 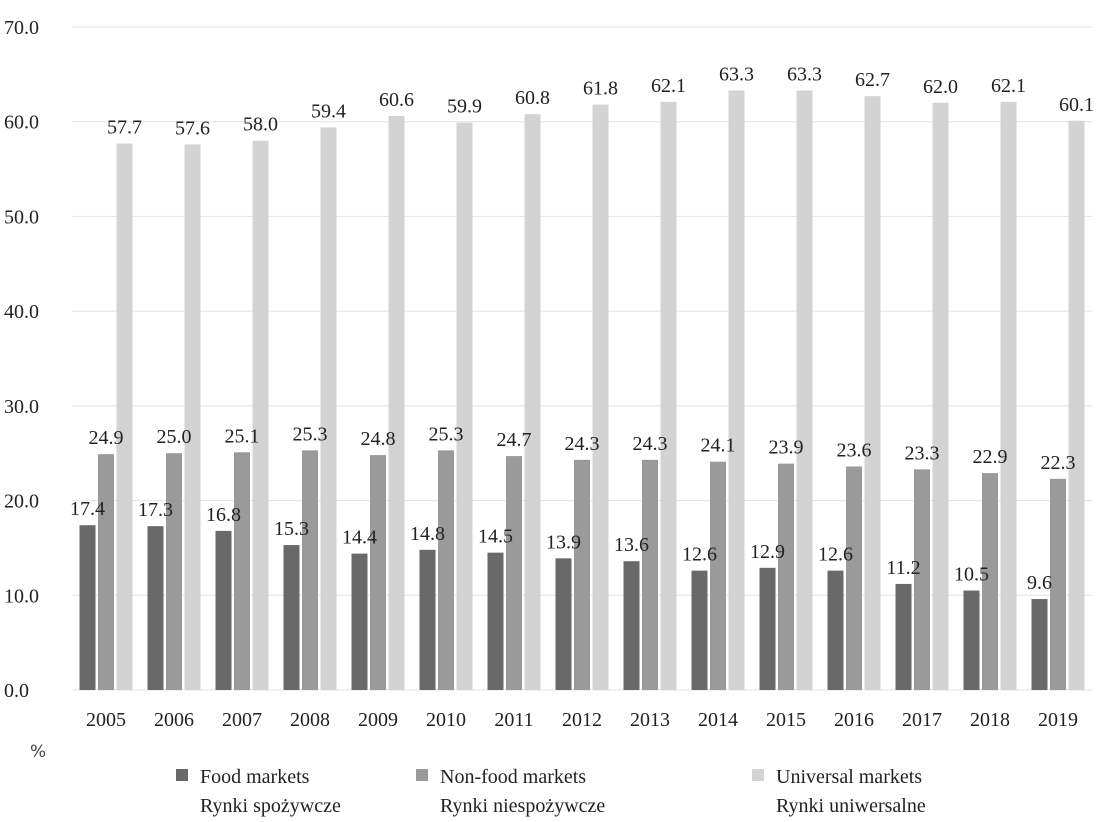 What do you see at coordinates (922, 720) in the screenshot?
I see `x-tick-label: 2017` at bounding box center [922, 720].